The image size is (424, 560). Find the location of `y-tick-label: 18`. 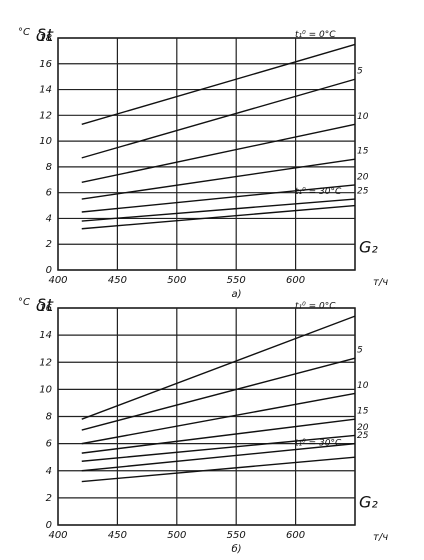

y-tick-label: 18 is located at coordinates (45, 38).